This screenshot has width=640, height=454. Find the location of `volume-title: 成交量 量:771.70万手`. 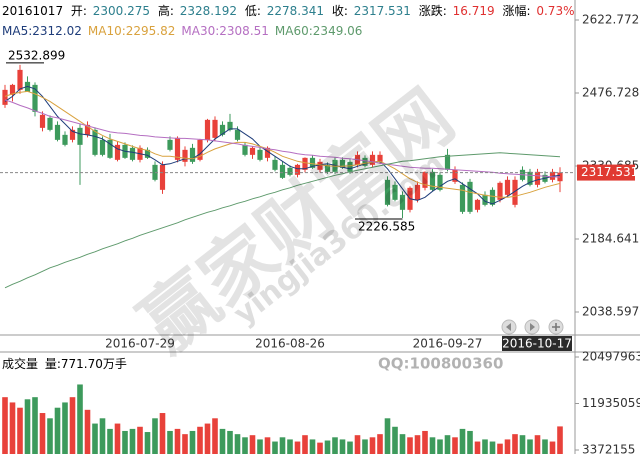

volume-title: 成交量 量:771.70万手 is located at coordinates (64, 363).